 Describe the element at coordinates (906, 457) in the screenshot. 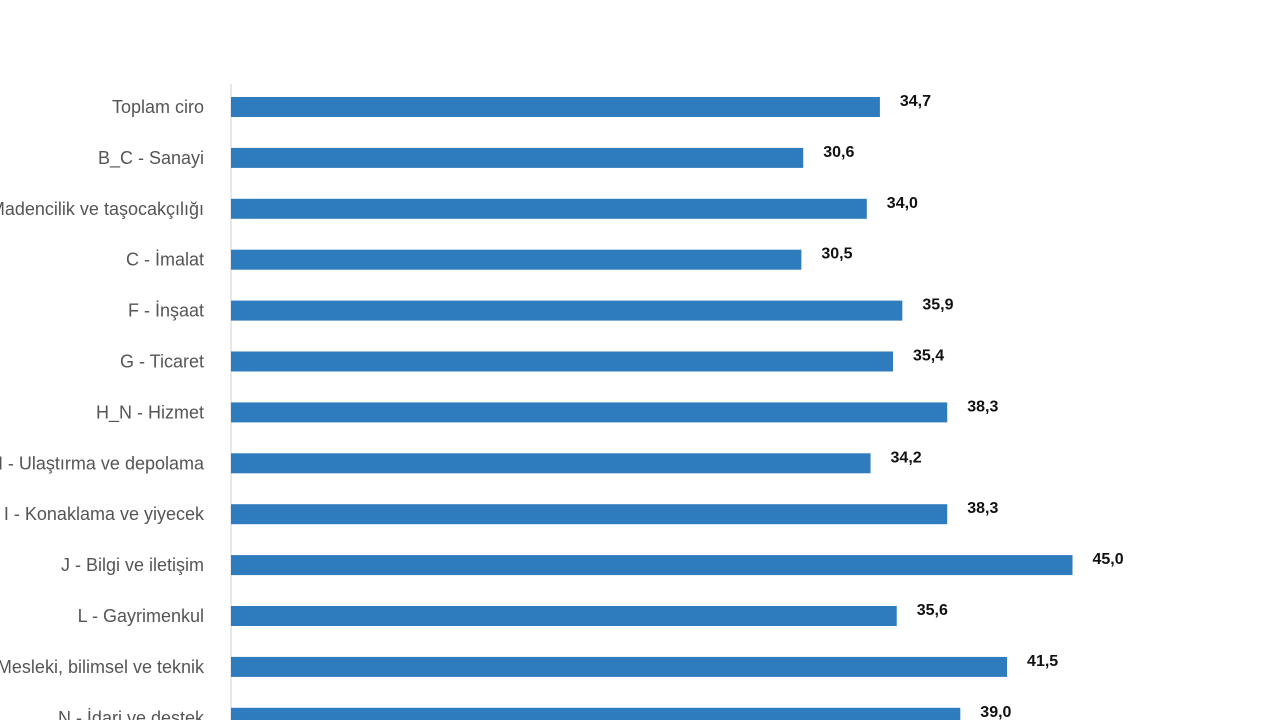

I see `value-label-7: 34,2` at that location.